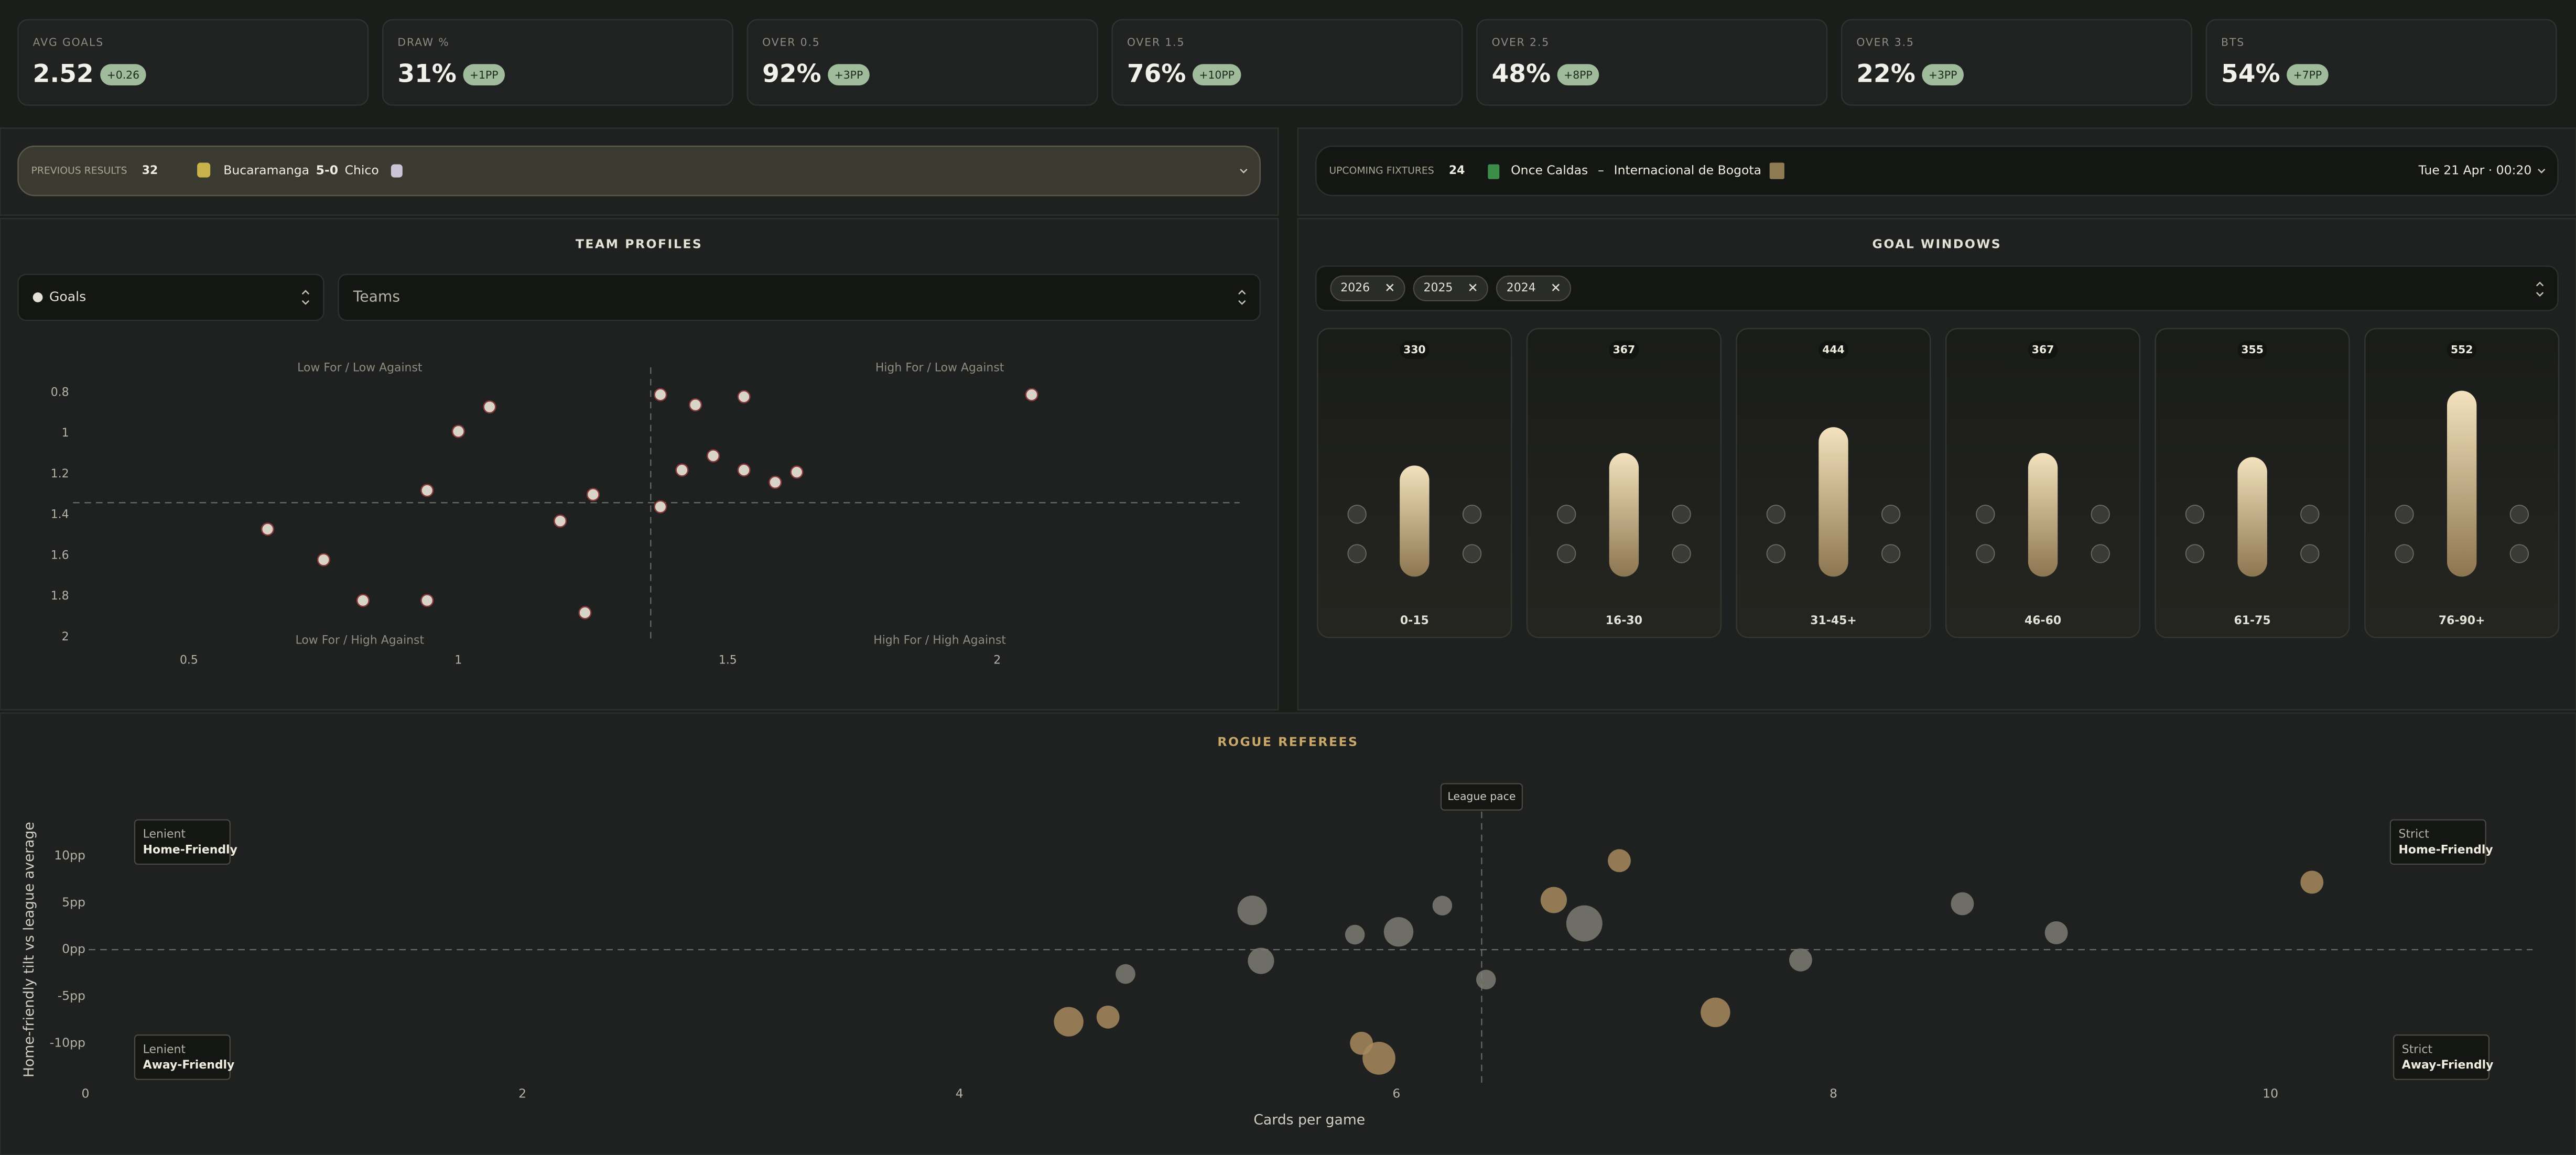 The image size is (2576, 1155). I want to click on corner-label-title: Strict, so click(2417, 1049).